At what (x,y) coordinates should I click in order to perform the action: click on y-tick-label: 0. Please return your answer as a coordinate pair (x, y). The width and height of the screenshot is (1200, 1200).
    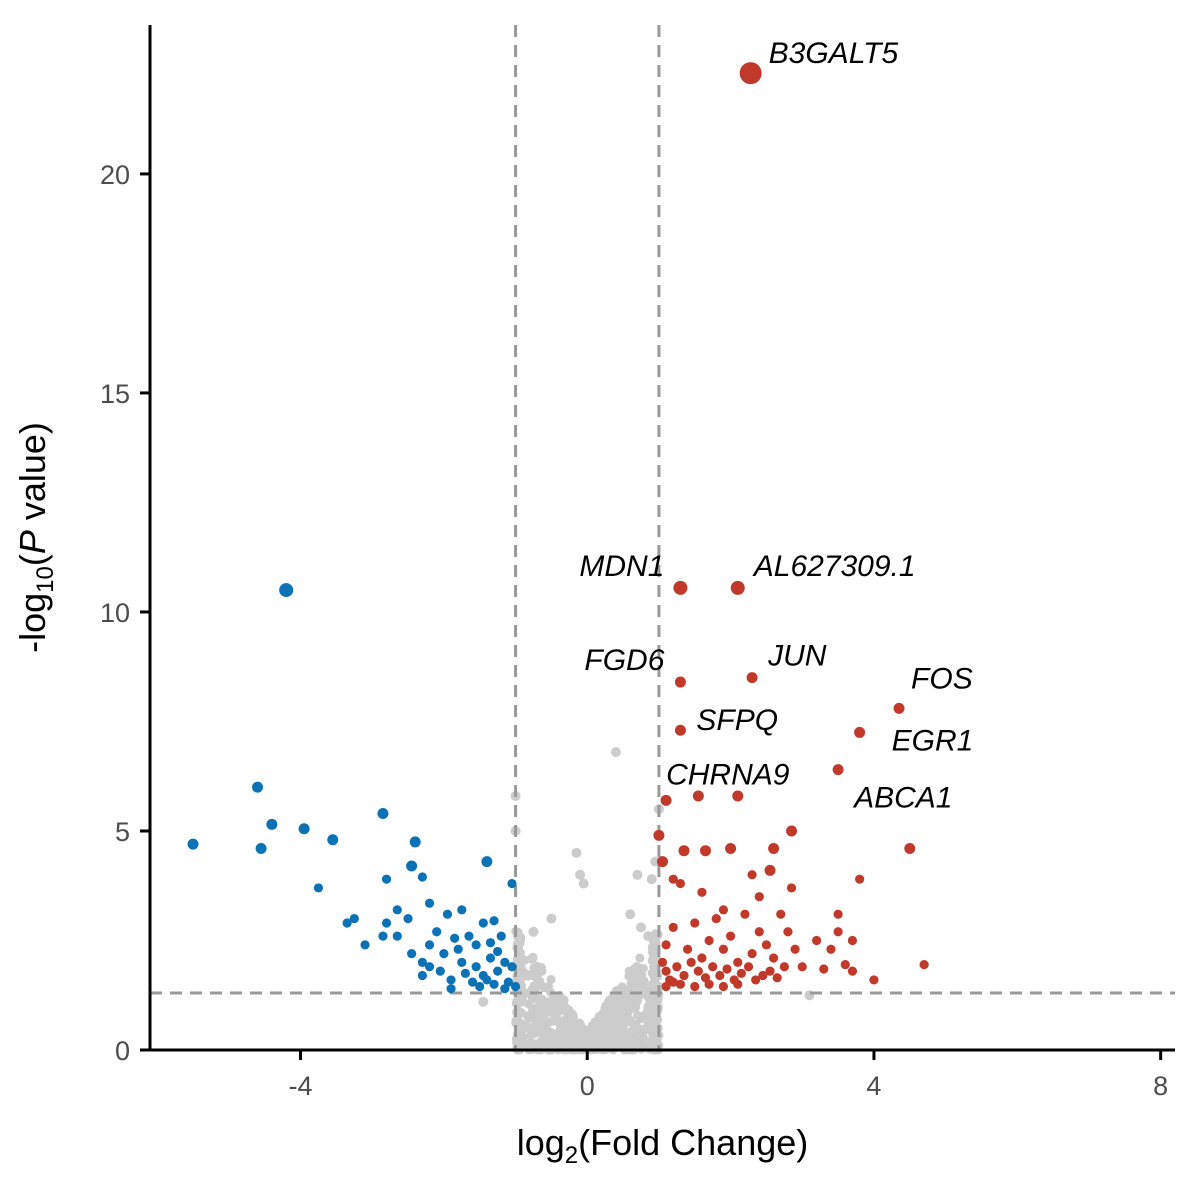
    Looking at the image, I should click on (122, 1051).